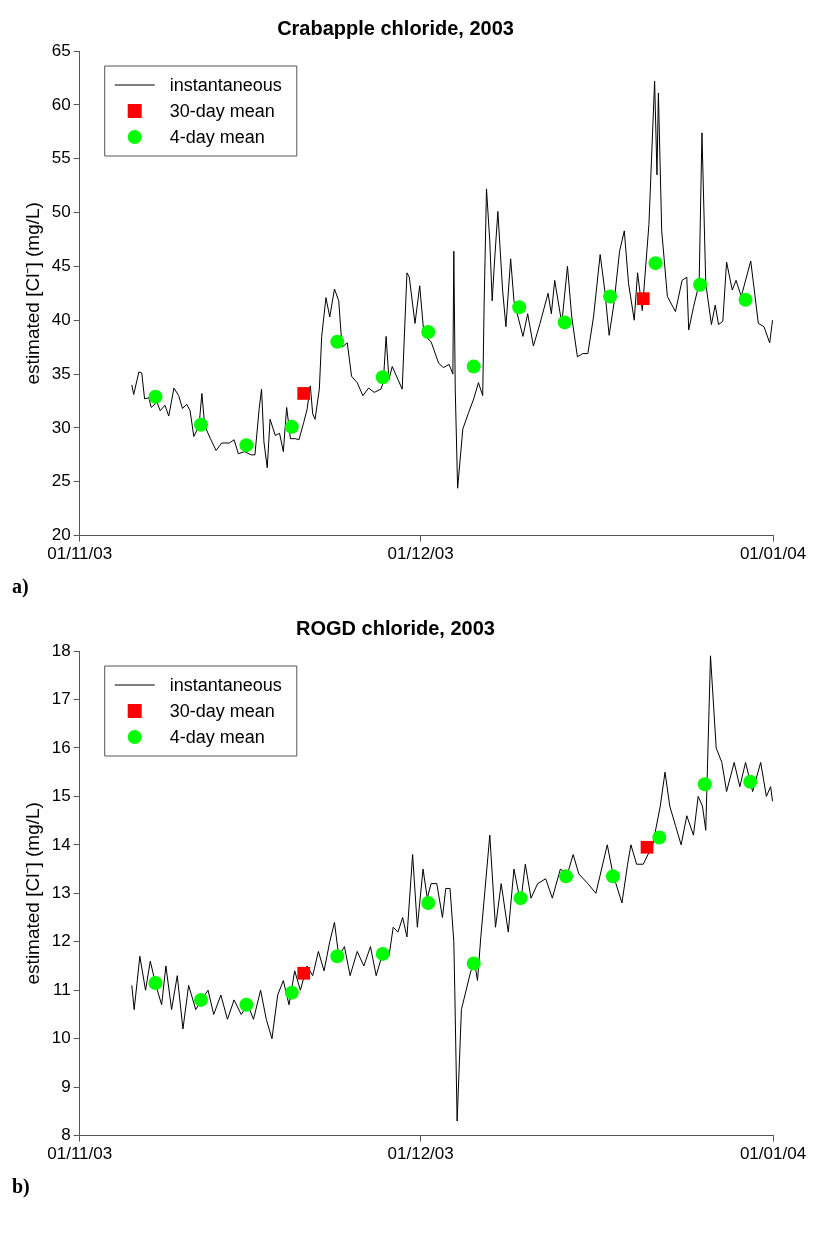 The width and height of the screenshot is (825, 1250). Describe the element at coordinates (61, 427) in the screenshot. I see `y-tick-label: 30` at that location.